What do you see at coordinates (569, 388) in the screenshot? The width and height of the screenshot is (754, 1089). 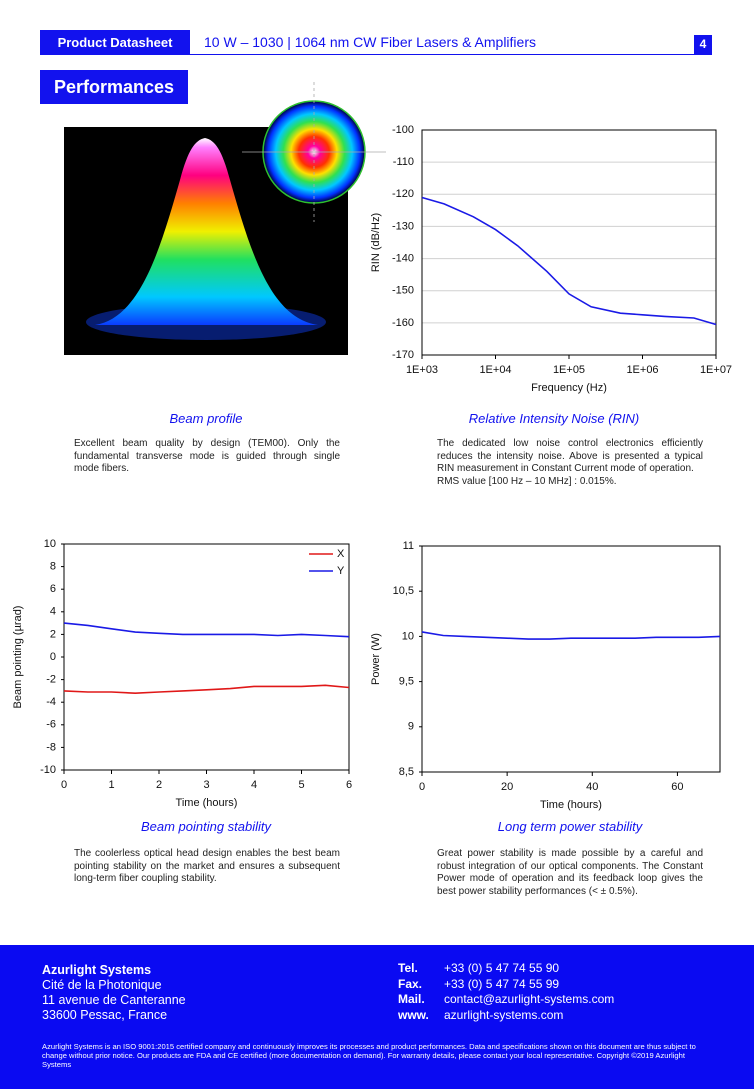 I see `x-axis-label: Frequency (Hz)` at bounding box center [569, 388].